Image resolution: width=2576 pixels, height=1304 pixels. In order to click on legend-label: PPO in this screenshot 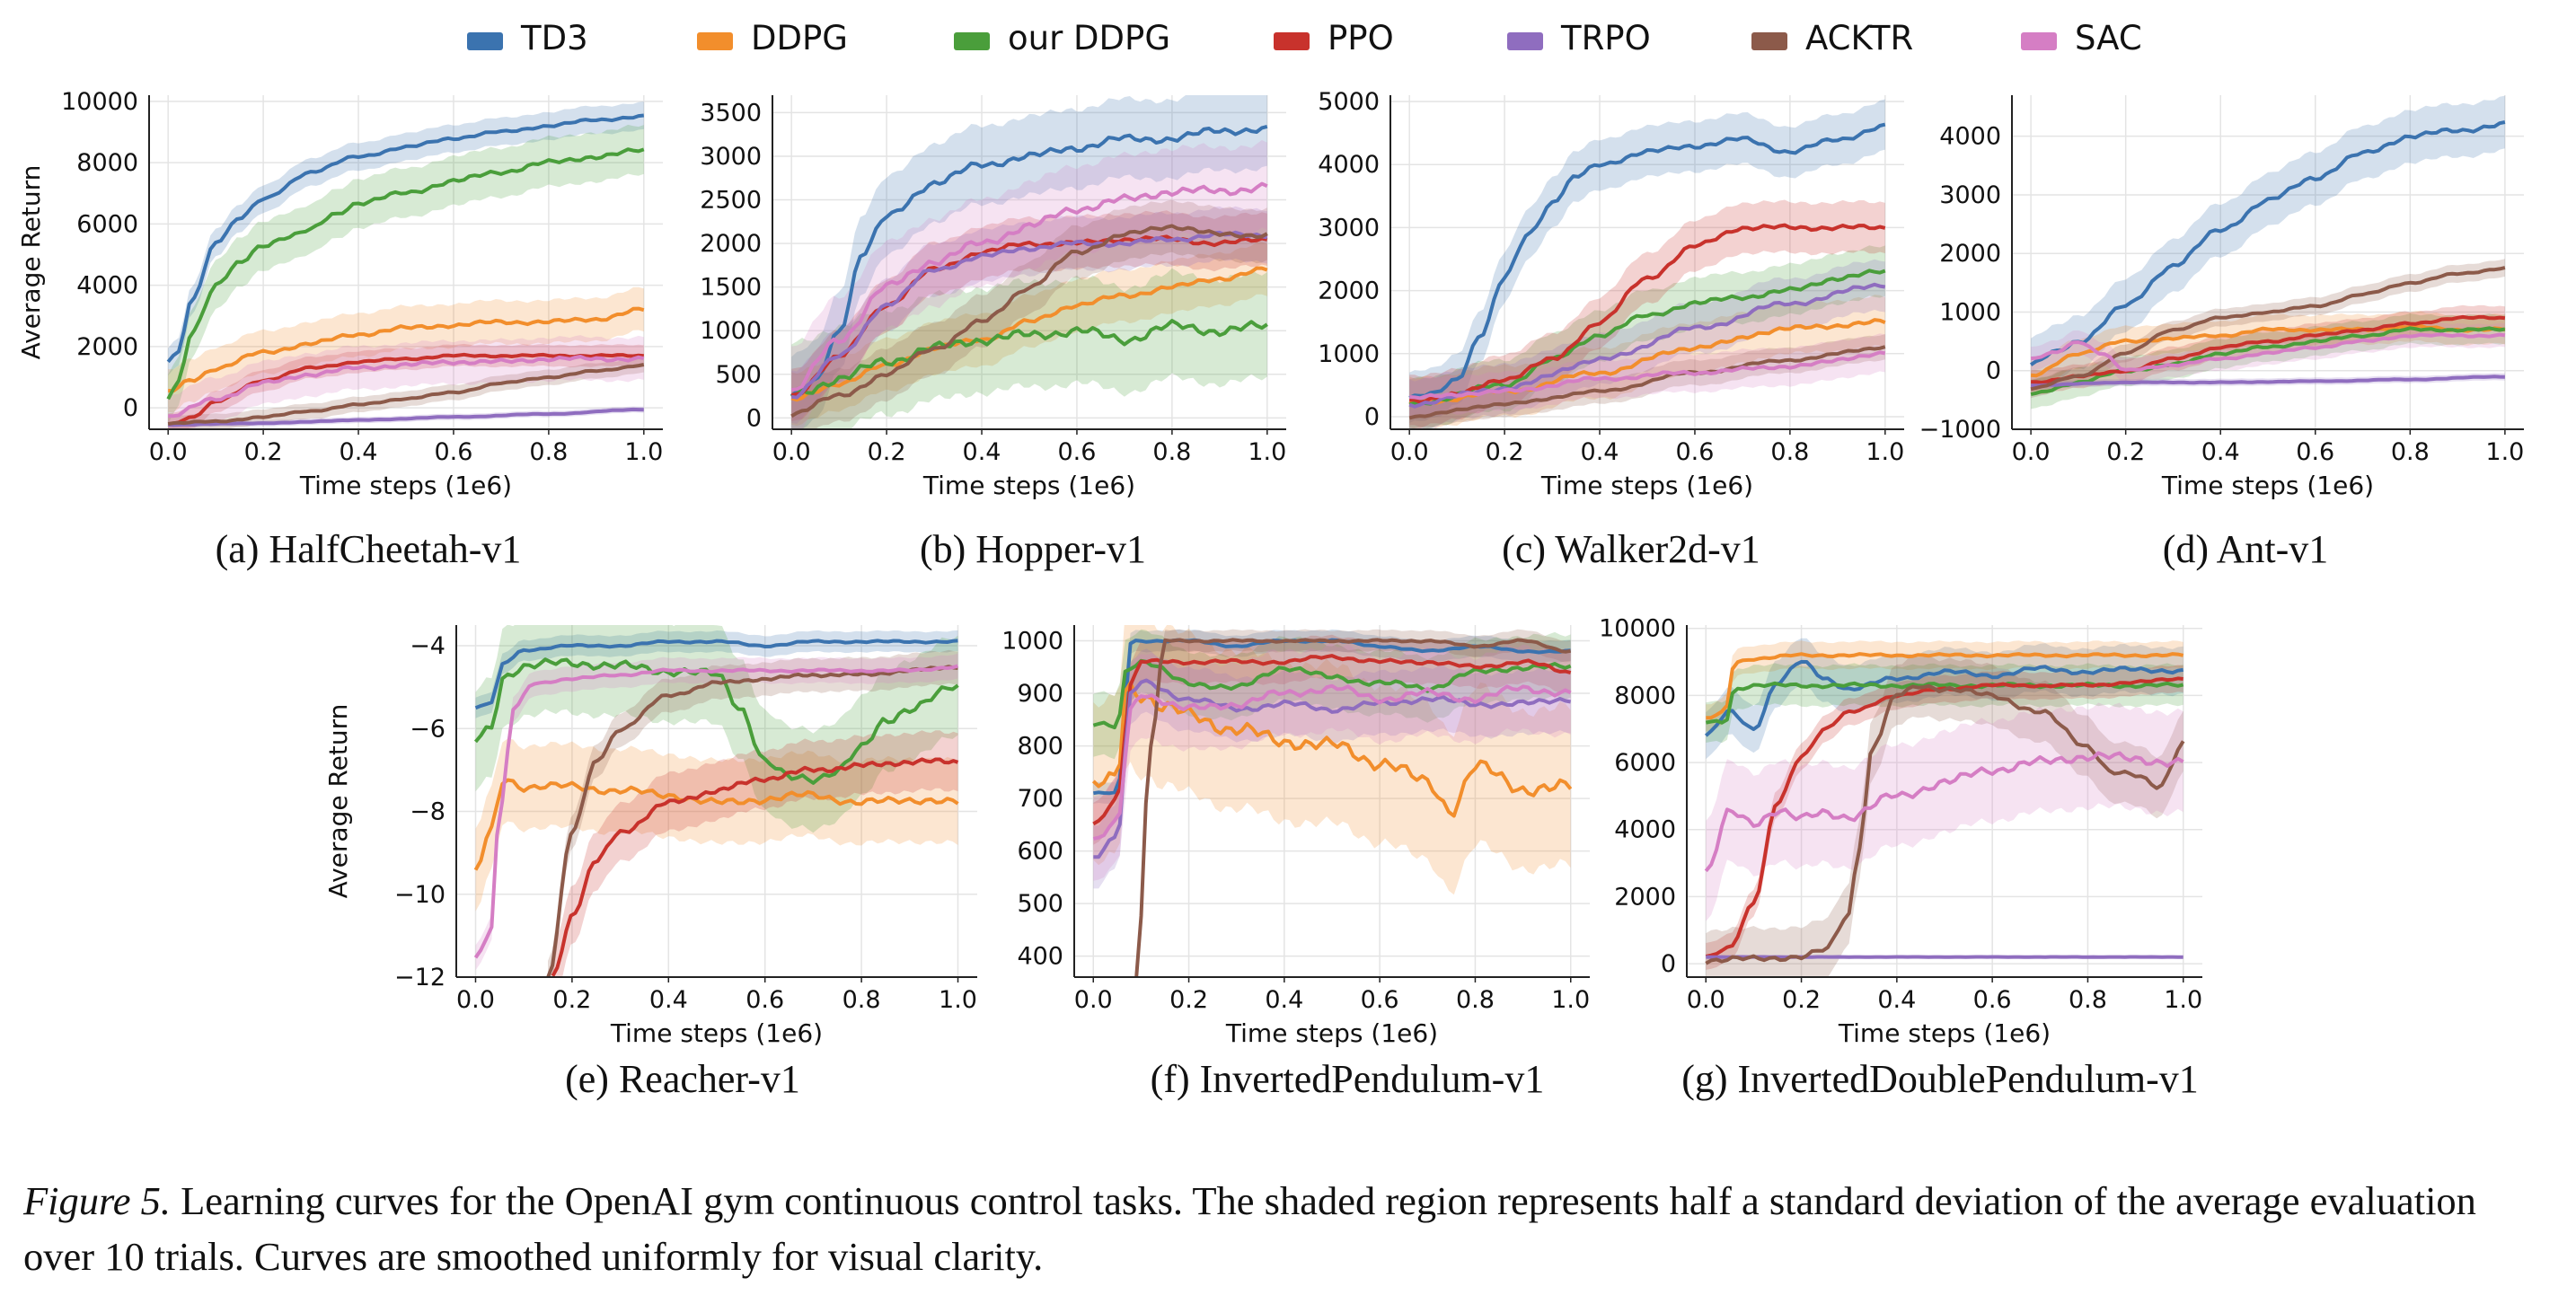, I will do `click(1361, 38)`.